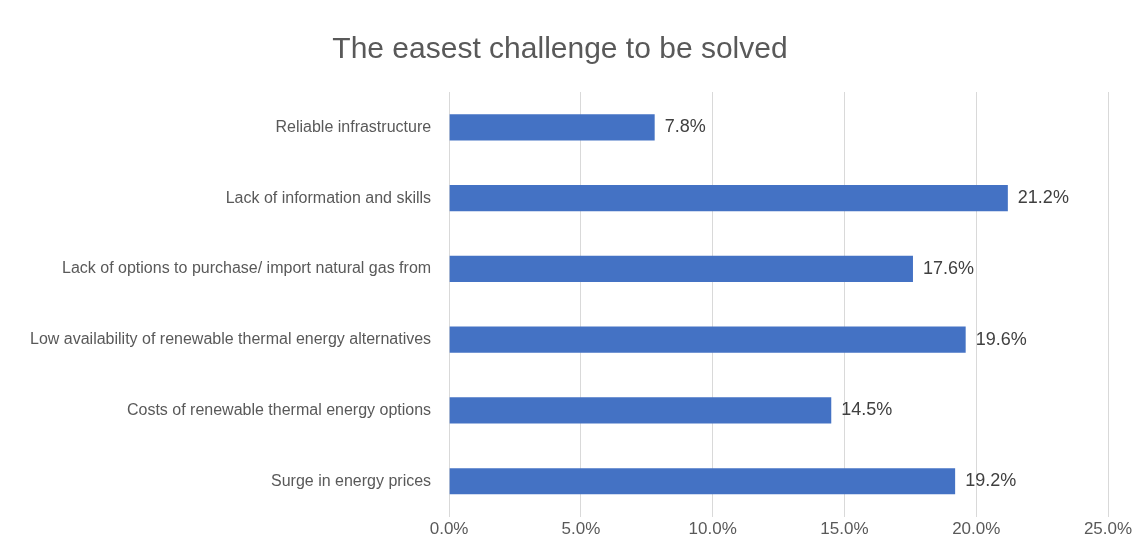 The height and width of the screenshot is (557, 1146). I want to click on data-label: 7.8%, so click(685, 126).